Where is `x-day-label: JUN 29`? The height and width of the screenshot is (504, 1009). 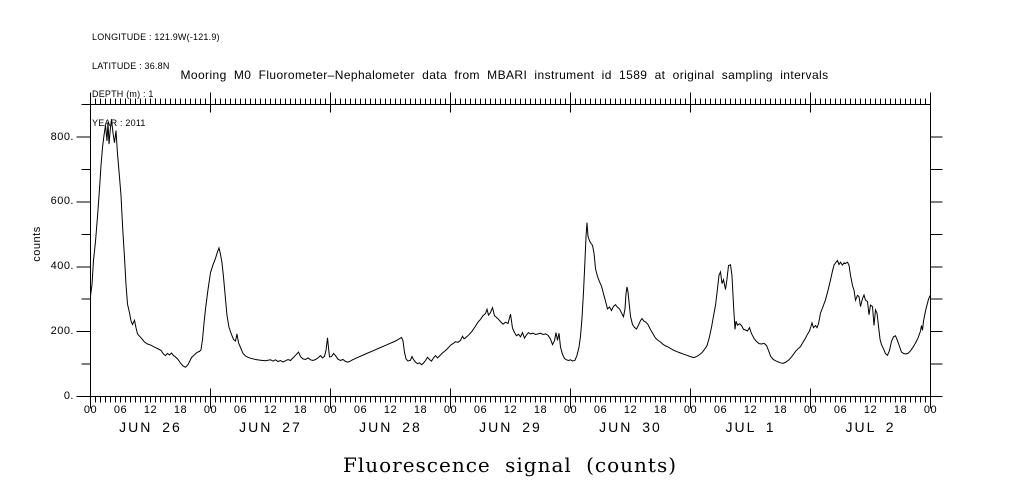
x-day-label: JUN 29 is located at coordinates (510, 427).